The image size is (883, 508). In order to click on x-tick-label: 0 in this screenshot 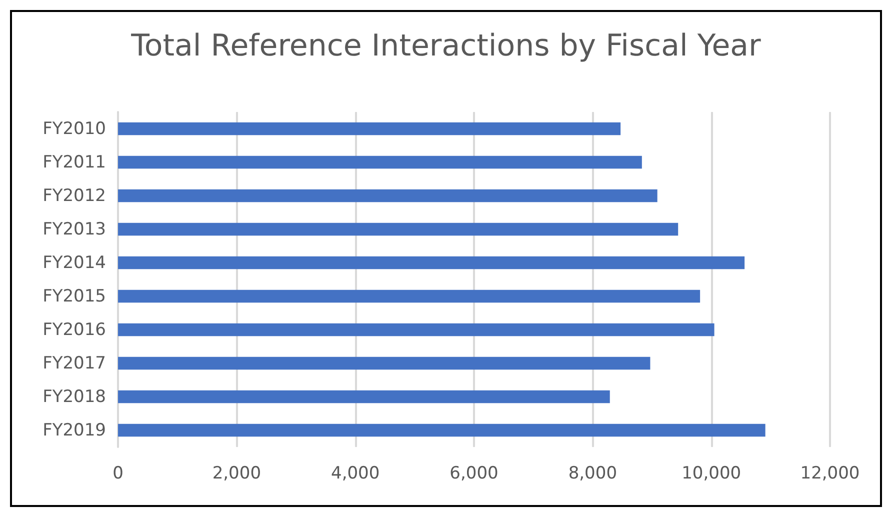, I will do `click(118, 474)`.